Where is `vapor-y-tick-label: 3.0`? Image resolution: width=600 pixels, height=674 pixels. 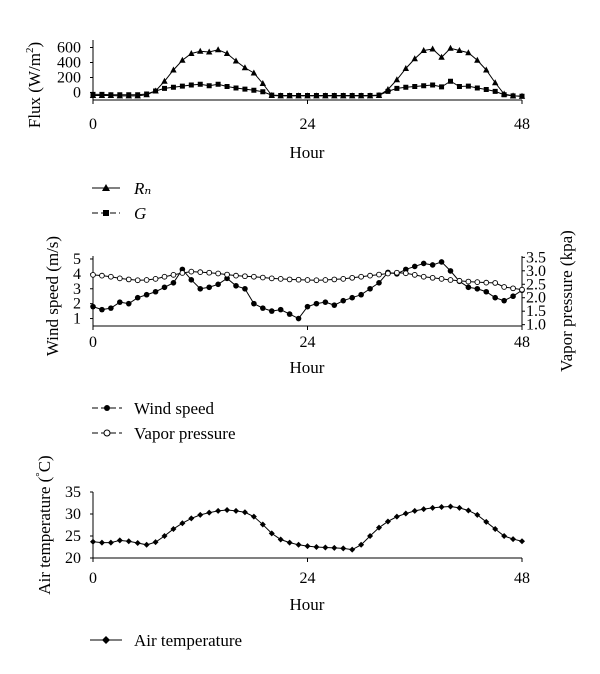
vapor-y-tick-label: 3.0 is located at coordinates (536, 271).